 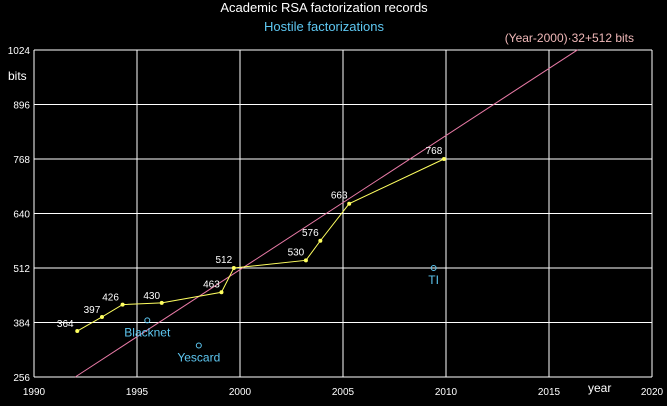 What do you see at coordinates (549, 392) in the screenshot?
I see `x-tick-label: 2015` at bounding box center [549, 392].